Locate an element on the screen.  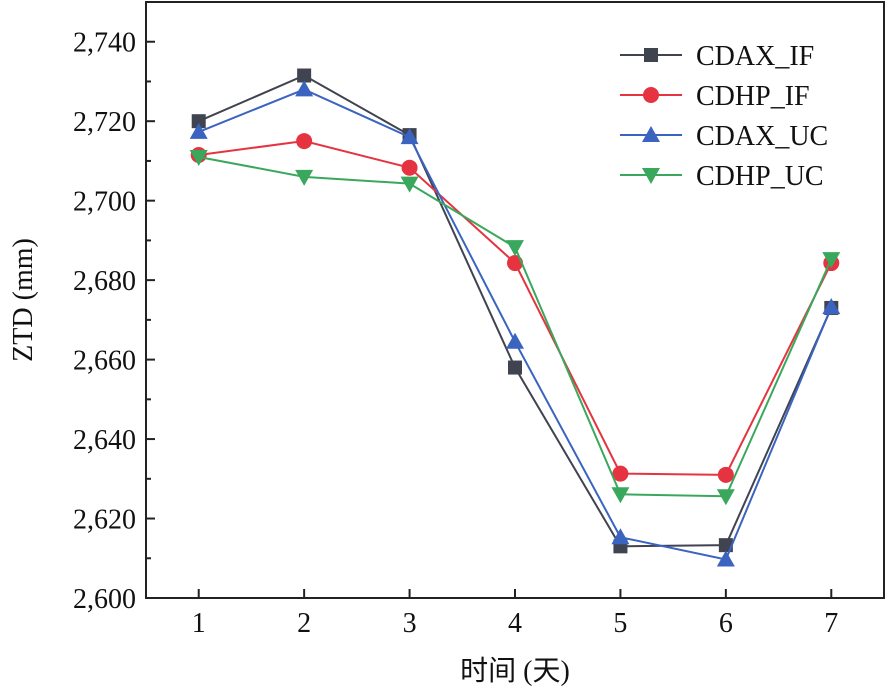
y-tick-label: 2,660 is located at coordinates (104, 361).